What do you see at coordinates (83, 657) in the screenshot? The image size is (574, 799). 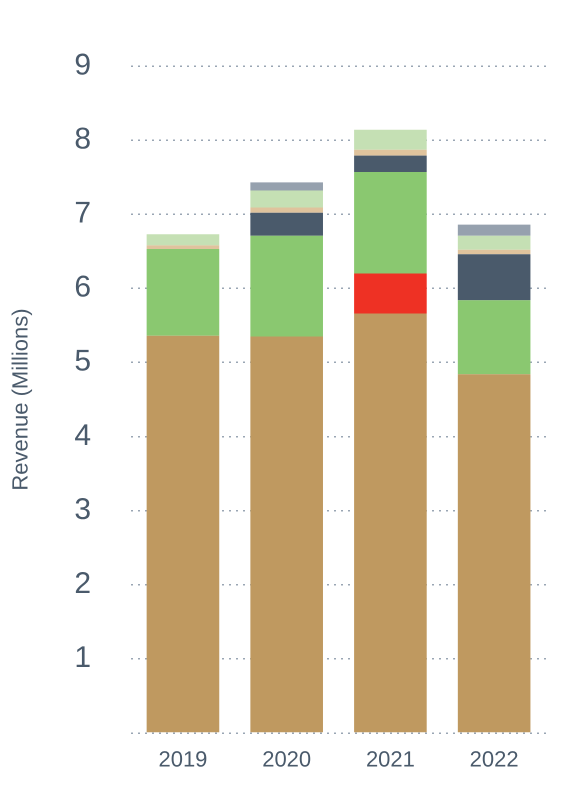 I see `y-tick-label: 1` at bounding box center [83, 657].